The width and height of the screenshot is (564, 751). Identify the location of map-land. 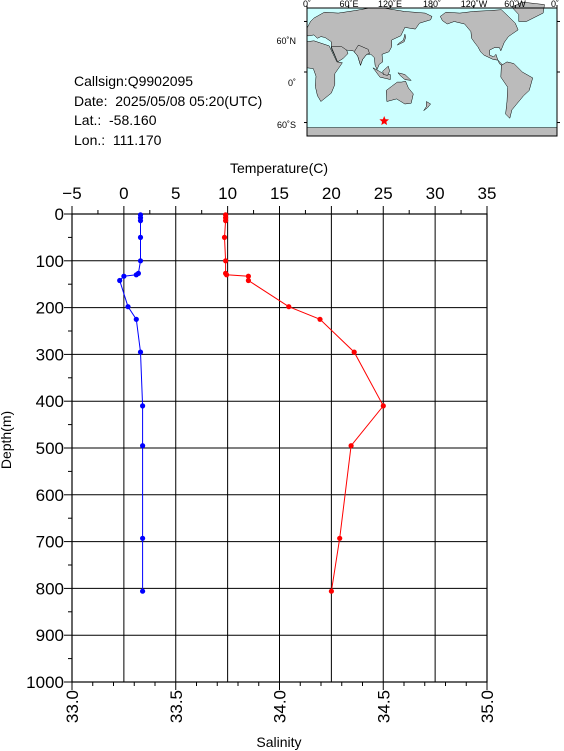
(431, 68).